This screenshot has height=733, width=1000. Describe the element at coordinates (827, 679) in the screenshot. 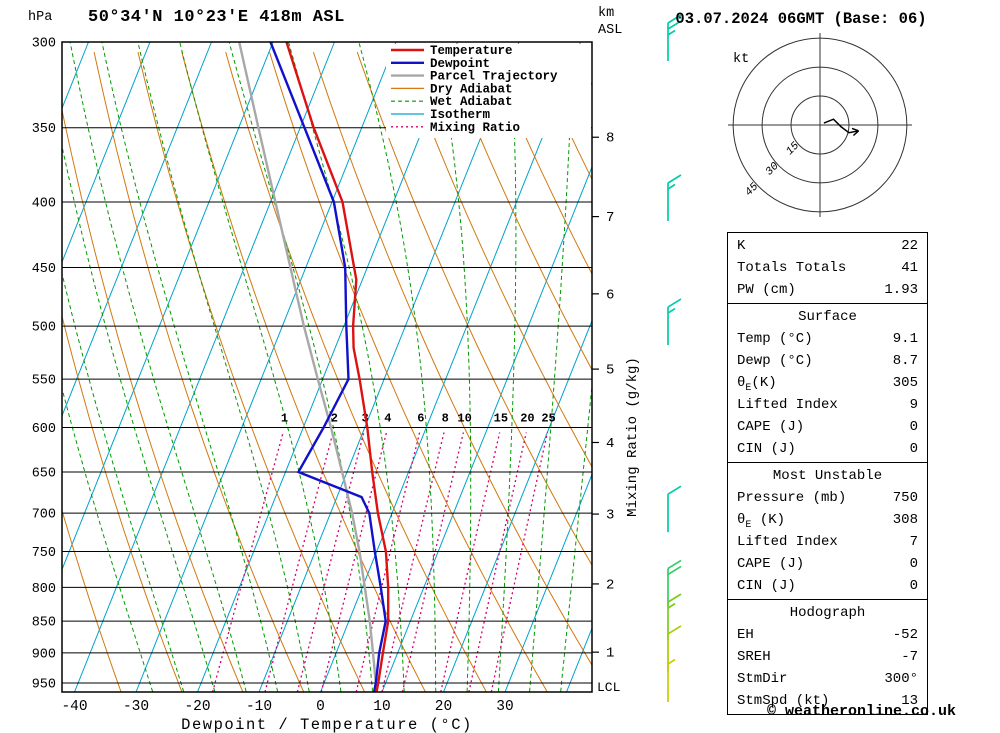

I see `stats-row: StmDir 300°` at that location.